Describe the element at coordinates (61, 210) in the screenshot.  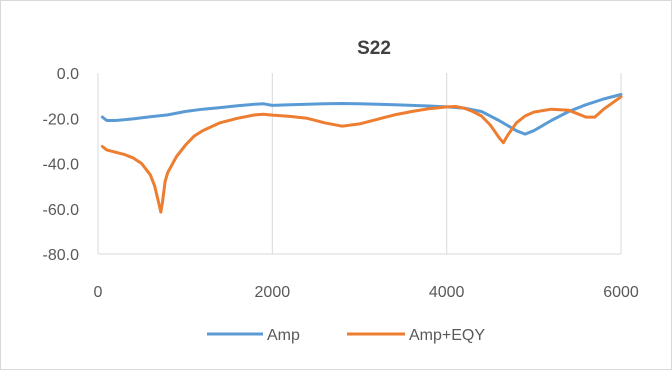
I see `y-tick-label: -60.0` at that location.